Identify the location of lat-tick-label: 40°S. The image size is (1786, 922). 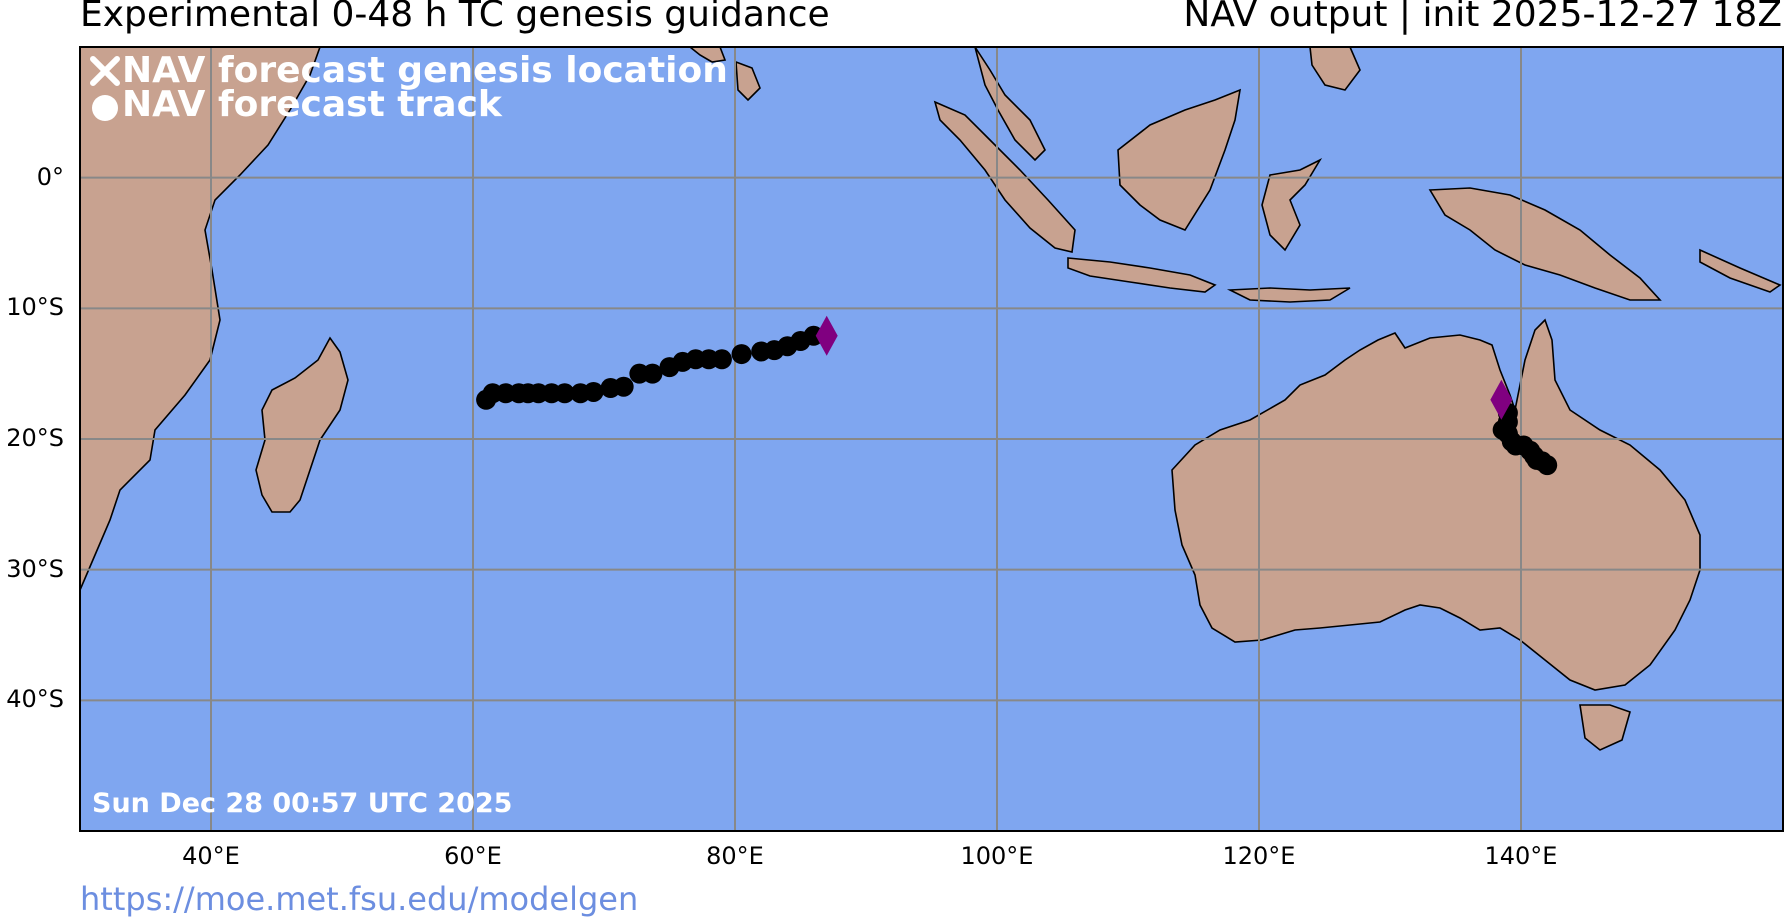
(35, 699).